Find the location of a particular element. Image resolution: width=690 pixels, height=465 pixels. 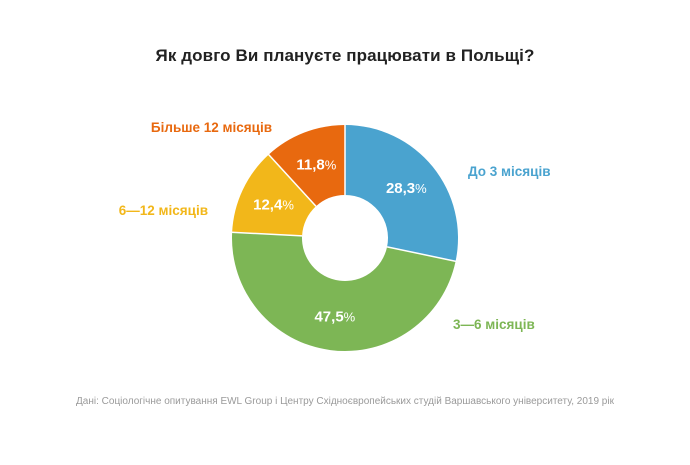

slice-12-plus is located at coordinates (306, 166).